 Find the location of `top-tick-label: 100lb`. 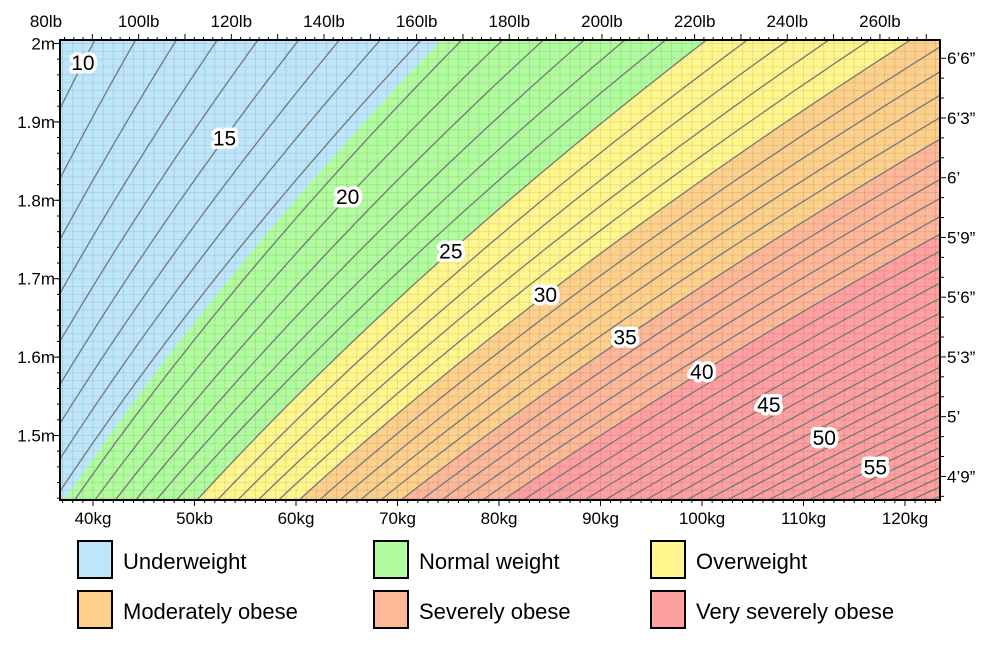

top-tick-label: 100lb is located at coordinates (139, 21).